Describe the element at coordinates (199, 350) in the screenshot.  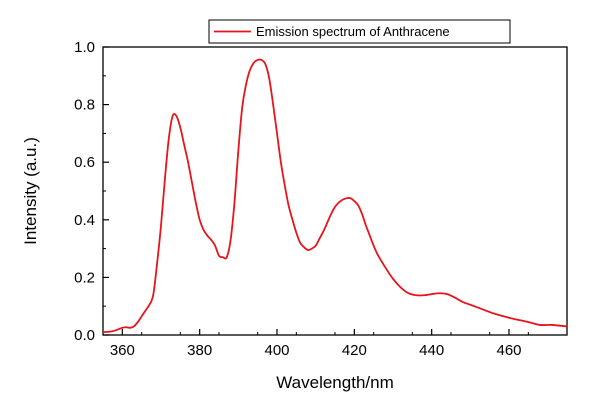
I see `x-tick-label: 380` at that location.